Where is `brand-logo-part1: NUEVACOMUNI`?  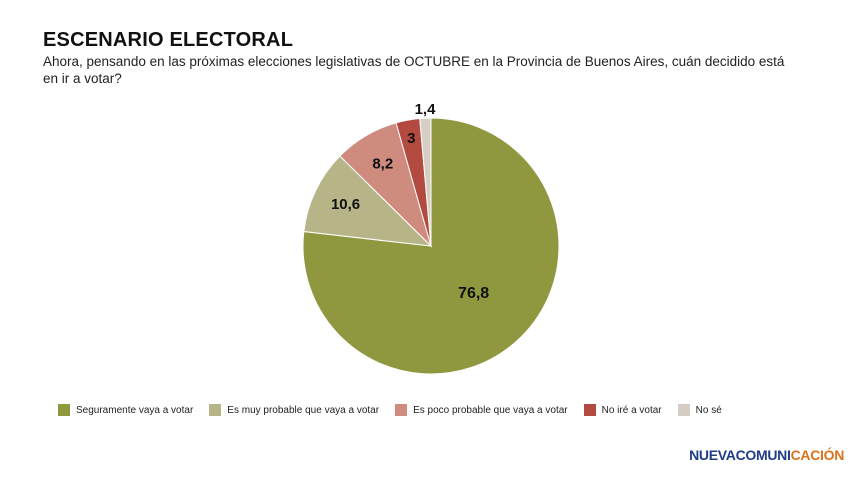 brand-logo-part1: NUEVACOMUNI is located at coordinates (740, 455).